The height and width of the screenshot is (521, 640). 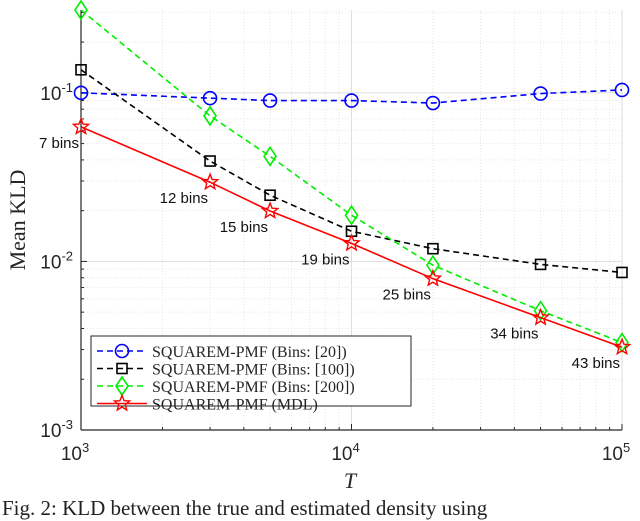 What do you see at coordinates (407, 295) in the screenshot?
I see `bin-count-annotation: 25 bins` at bounding box center [407, 295].